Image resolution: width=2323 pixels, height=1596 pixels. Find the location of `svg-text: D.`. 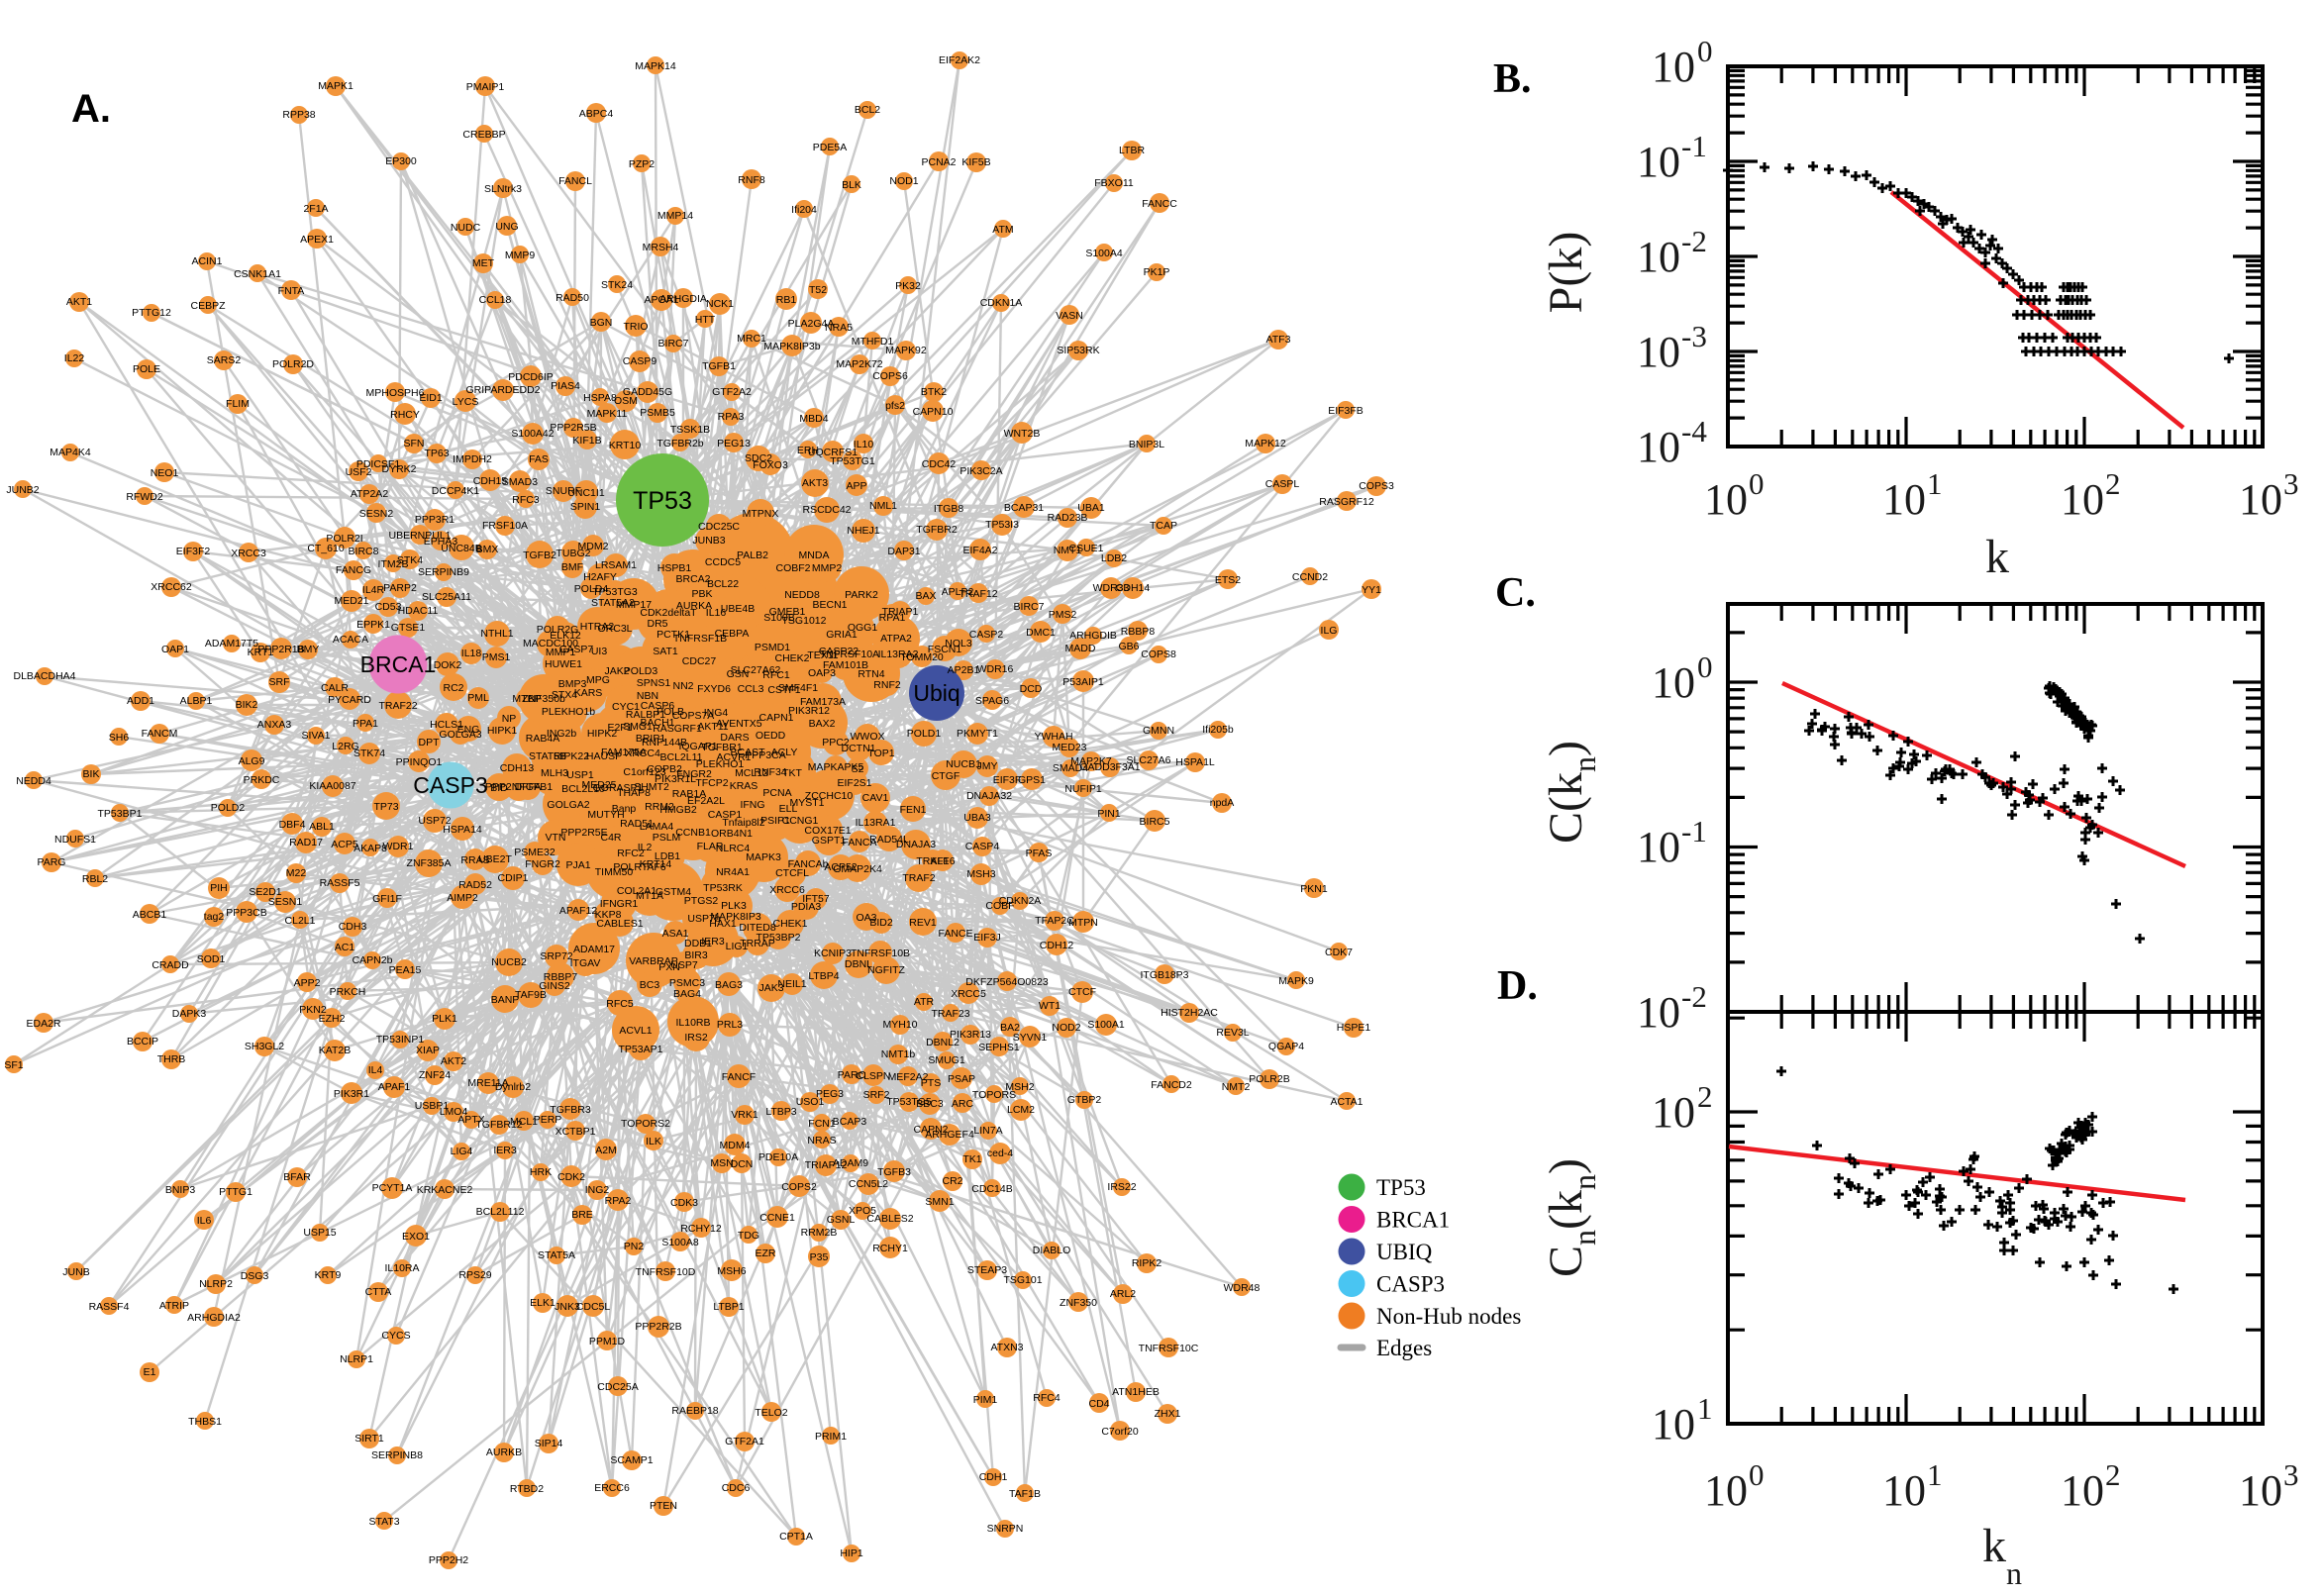

svg-text: D. is located at coordinates (1518, 986).